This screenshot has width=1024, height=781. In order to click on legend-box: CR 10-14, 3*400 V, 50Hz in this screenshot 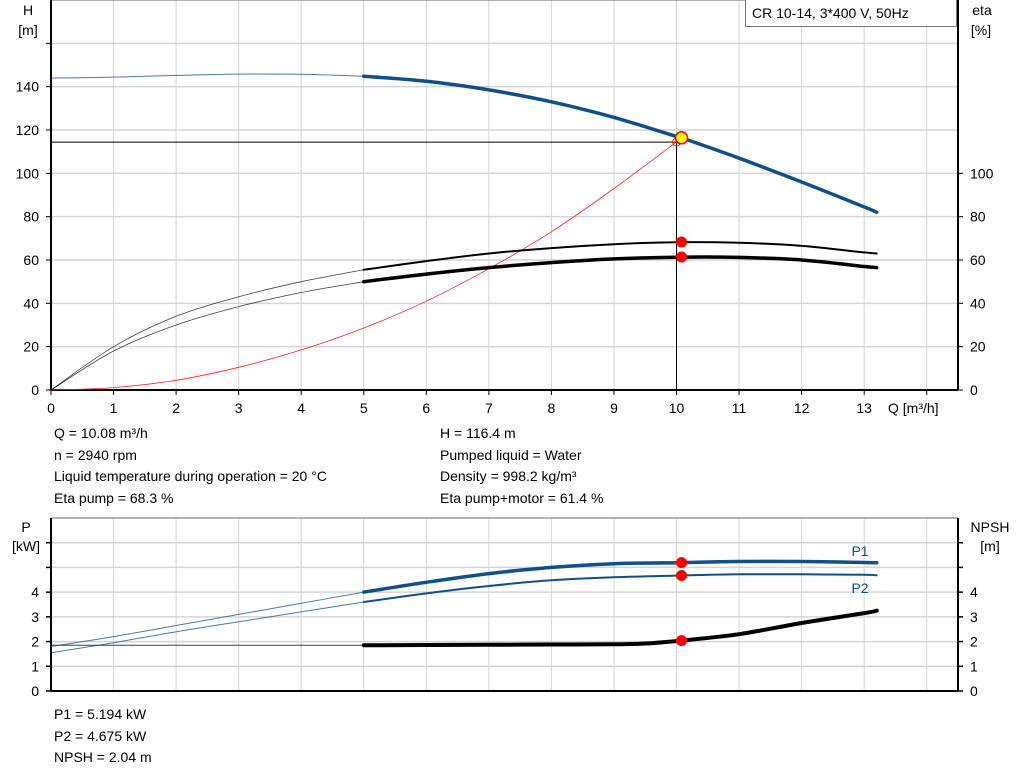, I will do `click(851, 13)`.